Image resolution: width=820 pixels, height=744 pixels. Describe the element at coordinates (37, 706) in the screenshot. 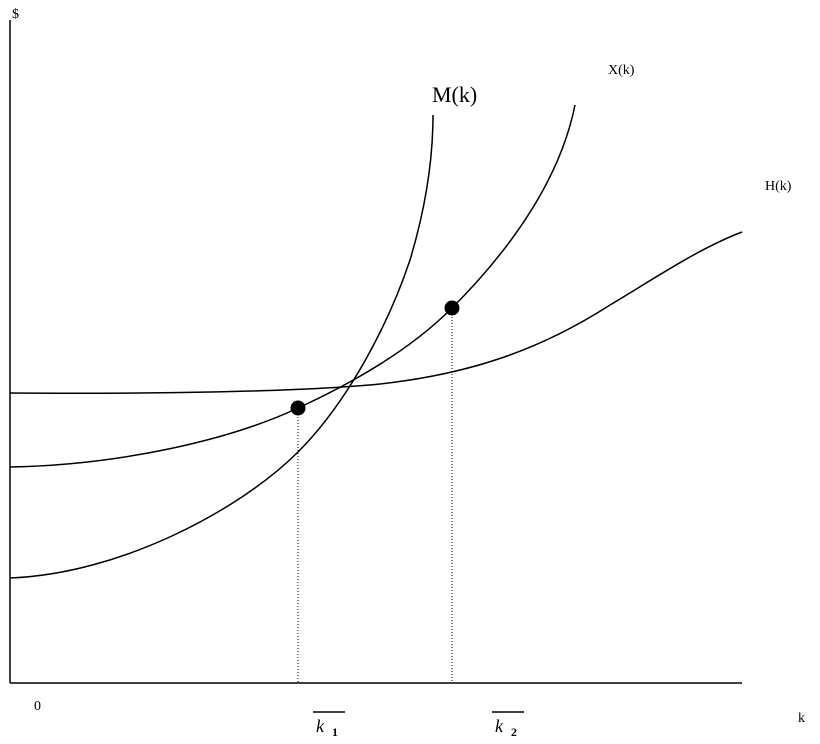

I see `origin-label: 0` at that location.